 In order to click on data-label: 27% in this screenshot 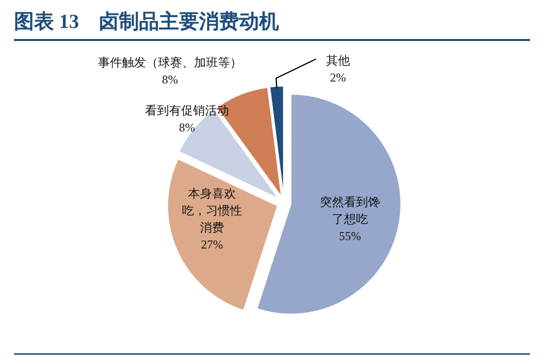, I will do `click(212, 245)`.